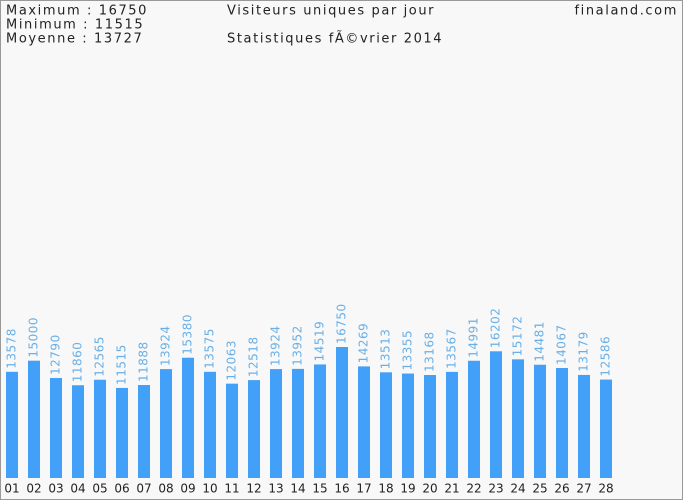  I want to click on site-name: finaland.com, so click(626, 11).